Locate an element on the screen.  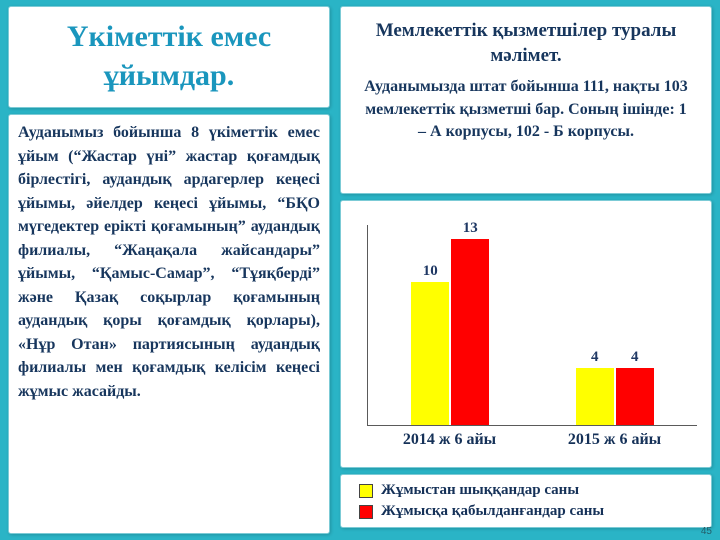
legend-item: Жұмыстан шыққандар саны is located at coordinates (526, 490).